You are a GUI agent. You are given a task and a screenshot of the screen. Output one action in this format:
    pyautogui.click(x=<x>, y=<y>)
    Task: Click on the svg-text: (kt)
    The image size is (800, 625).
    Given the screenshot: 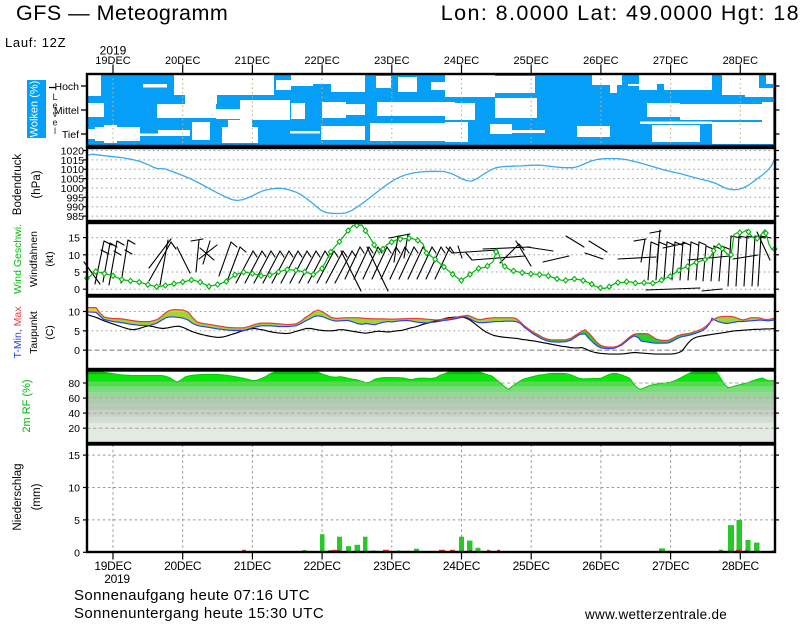 What is the action you would take?
    pyautogui.click(x=50, y=258)
    